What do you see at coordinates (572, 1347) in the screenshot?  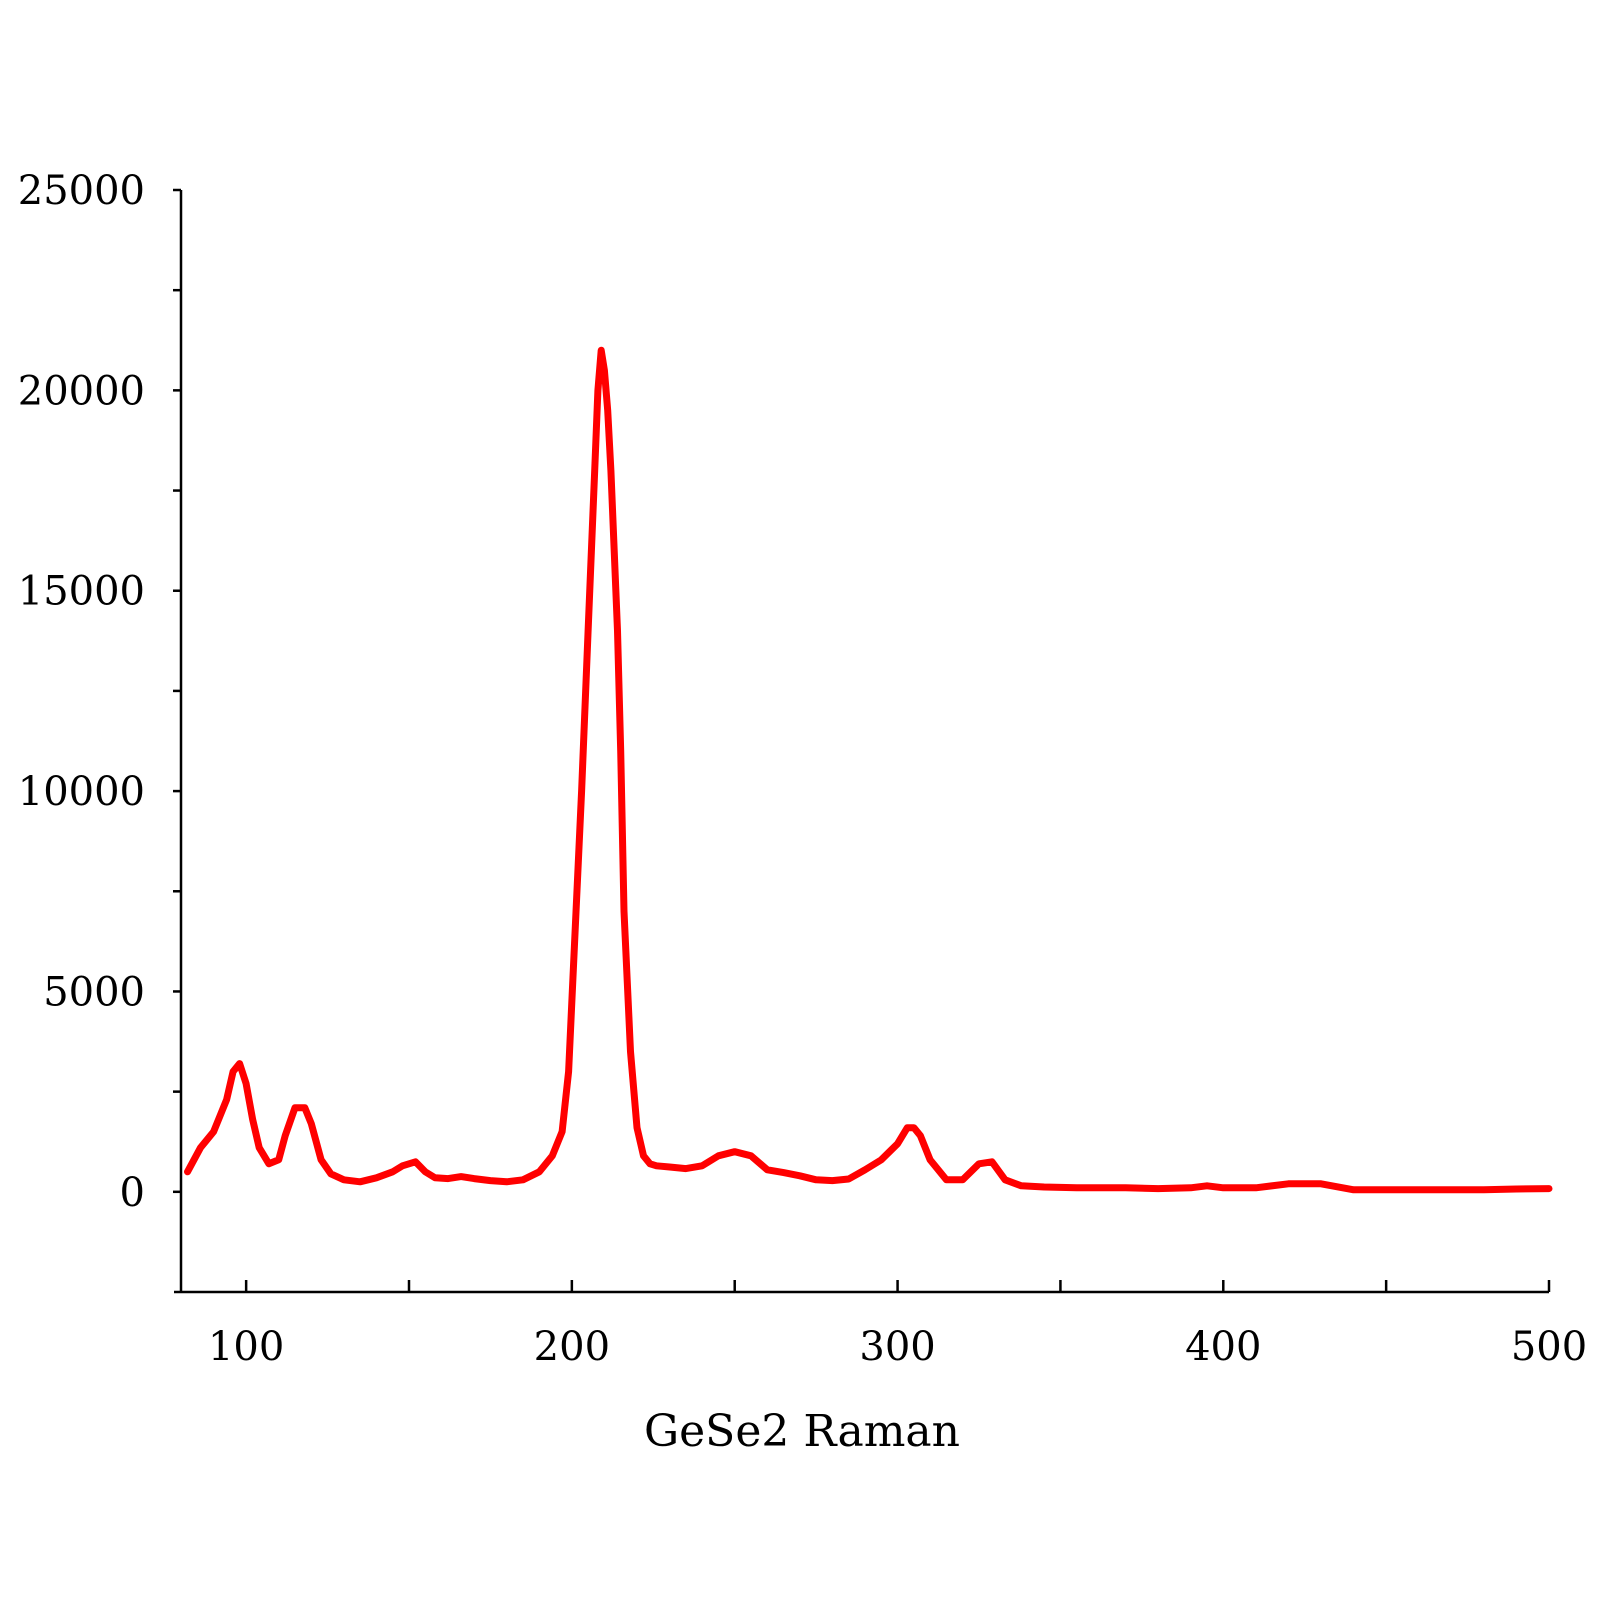 I see `x-tick-label: 200` at bounding box center [572, 1347].